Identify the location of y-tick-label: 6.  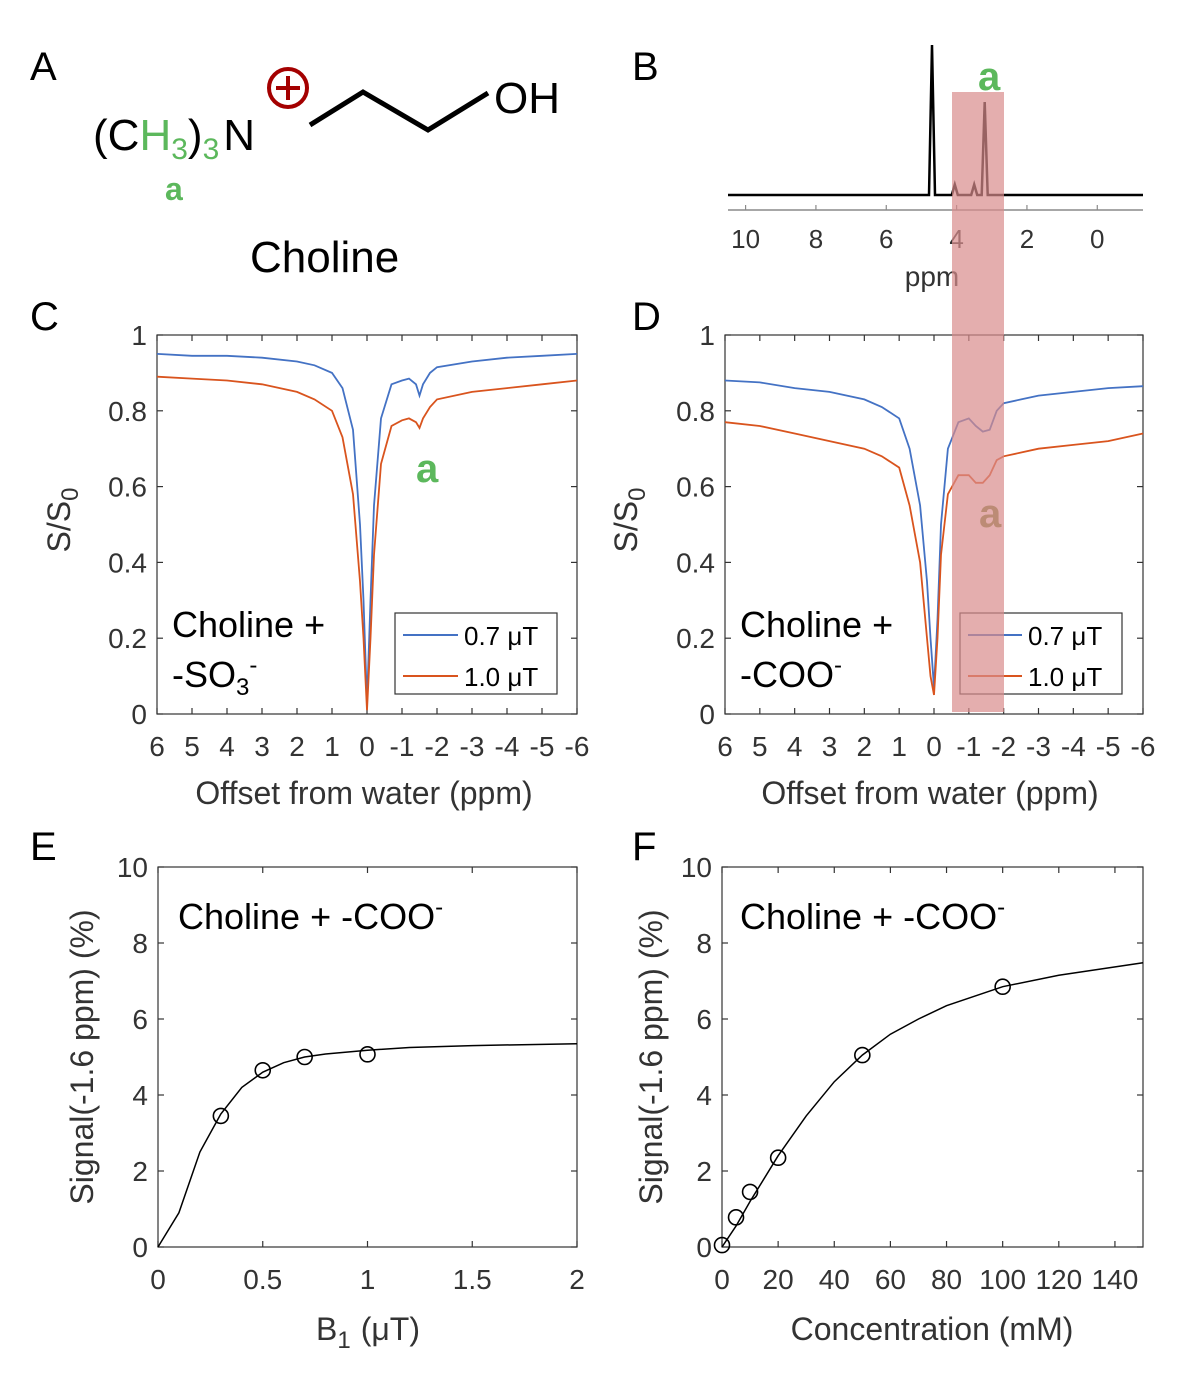
(704, 1019).